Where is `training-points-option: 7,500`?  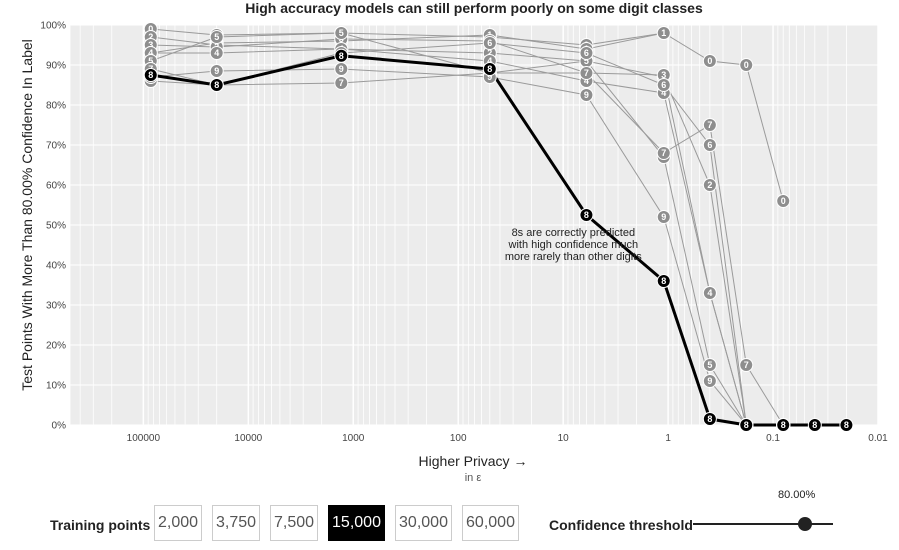
training-points-option: 7,500 is located at coordinates (294, 523).